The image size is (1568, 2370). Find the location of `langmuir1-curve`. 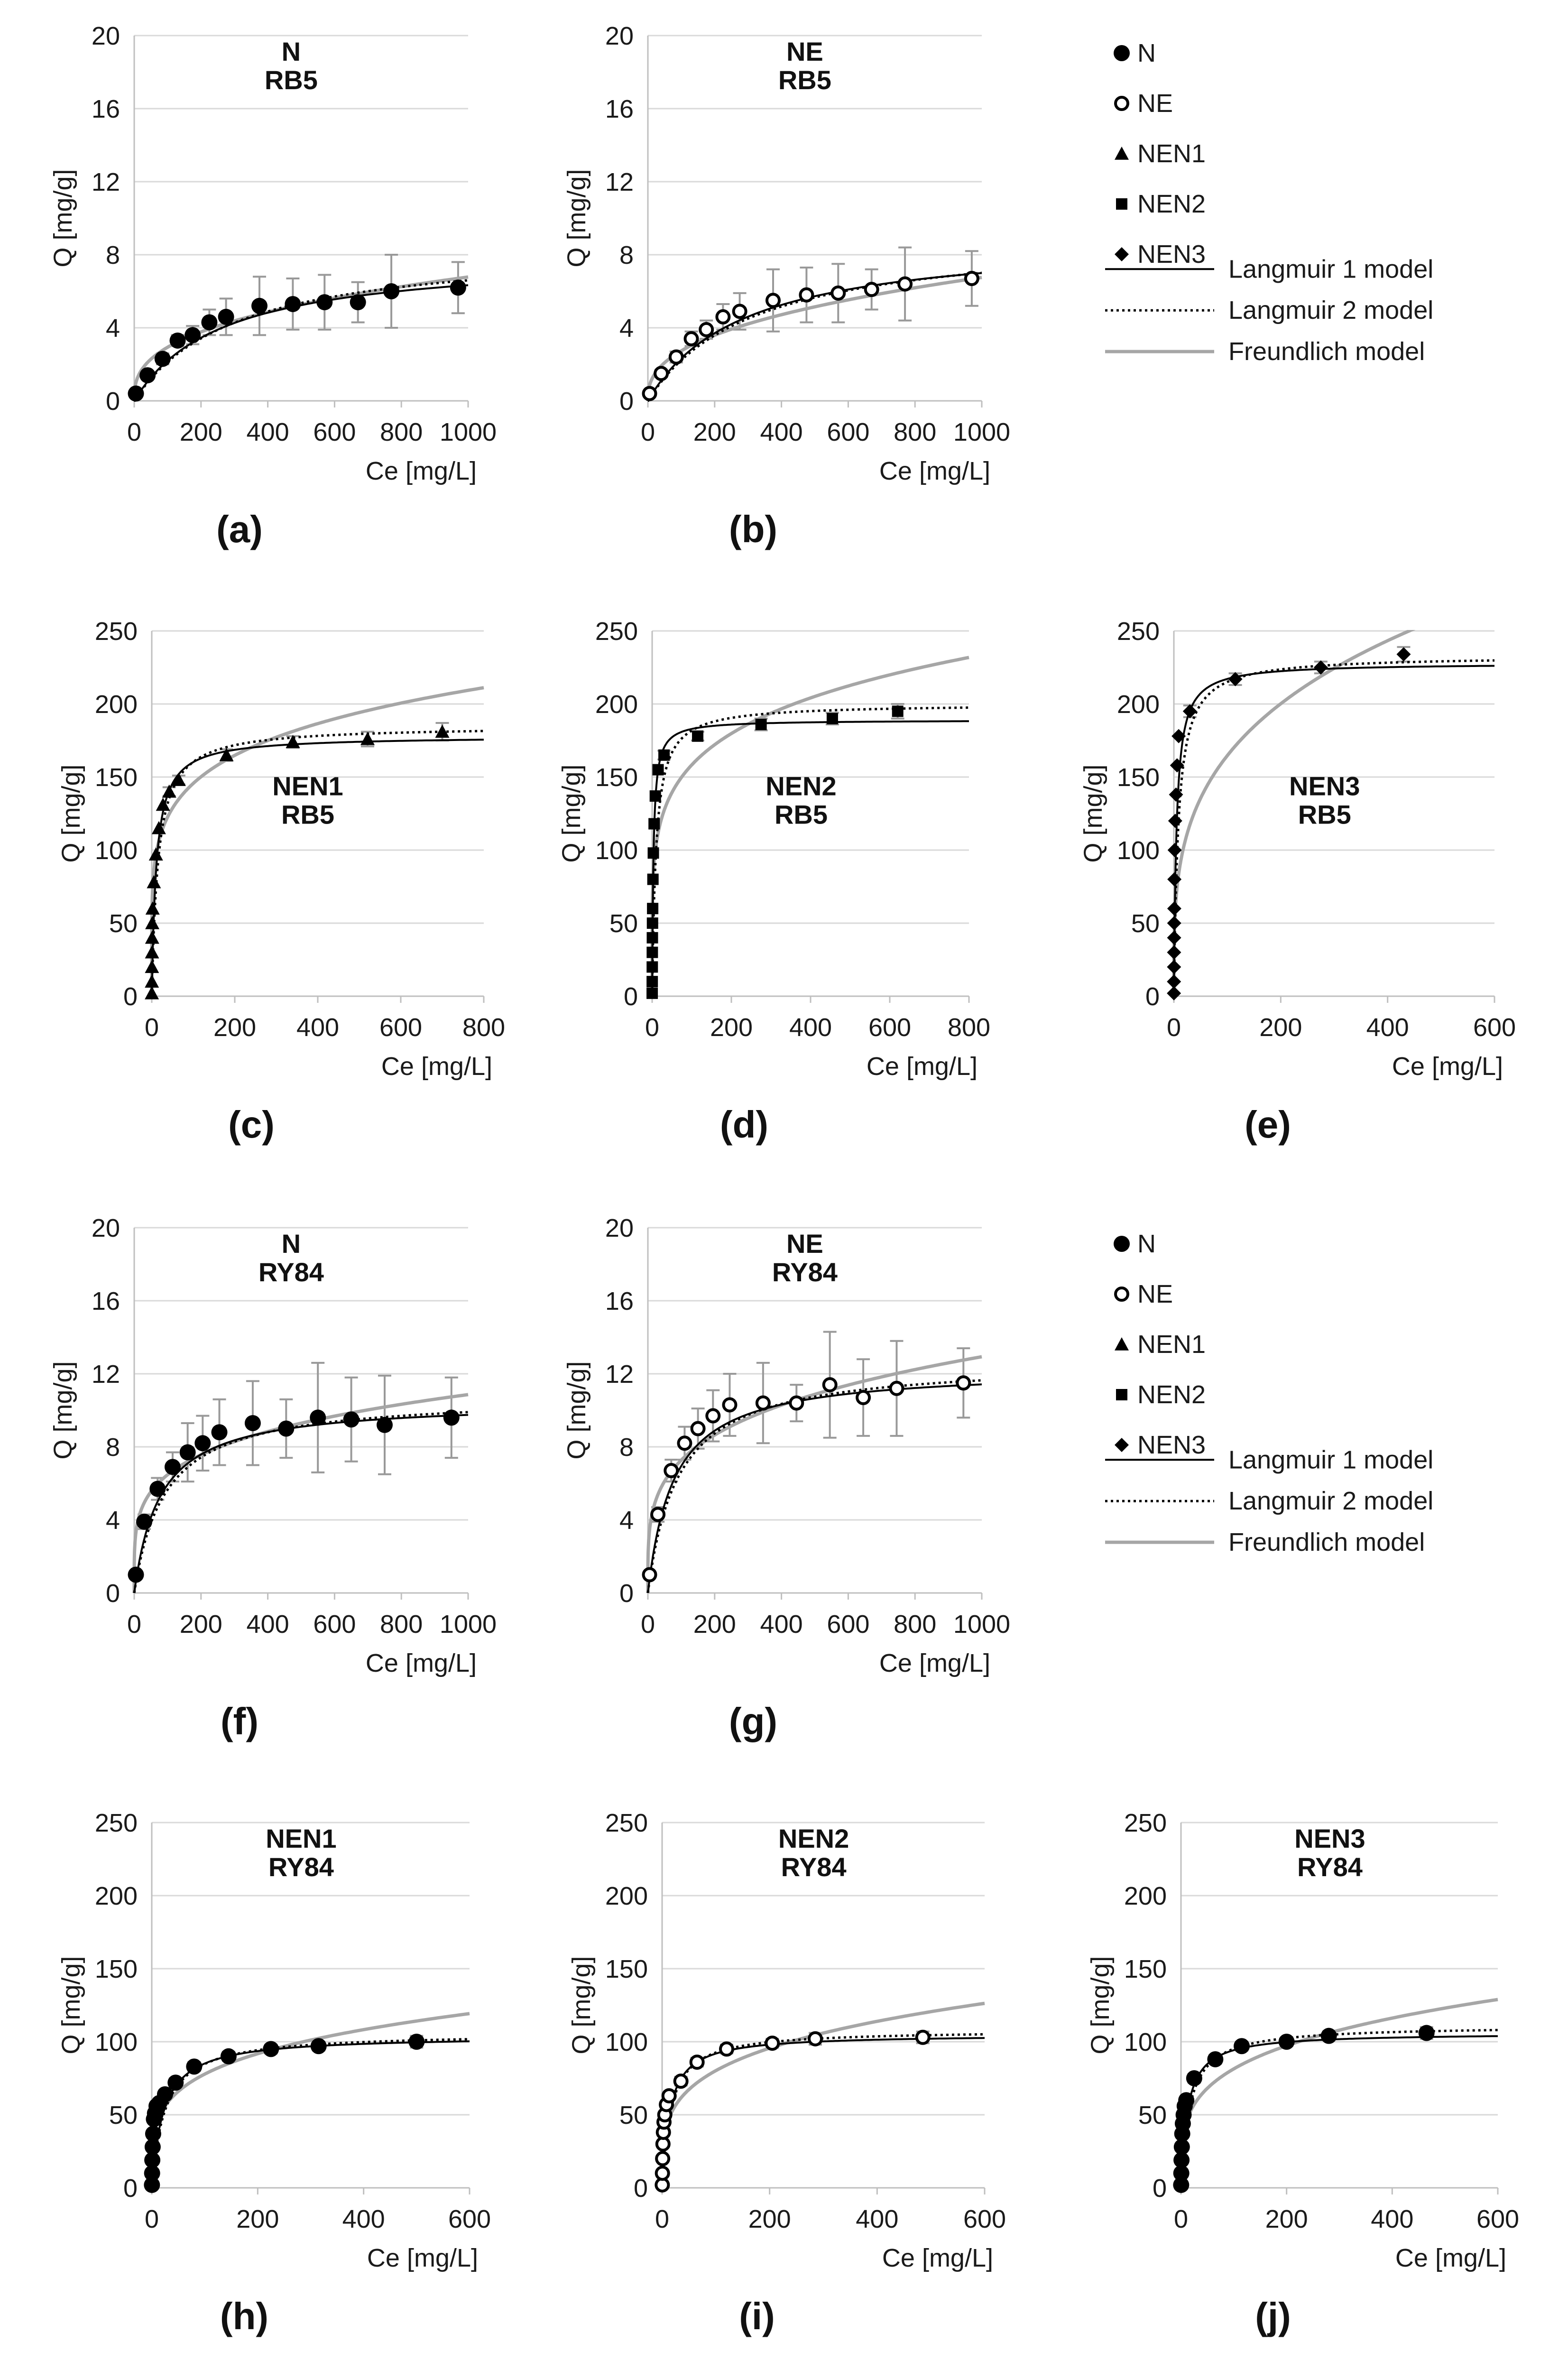

langmuir1-curve is located at coordinates (1339, 2111).